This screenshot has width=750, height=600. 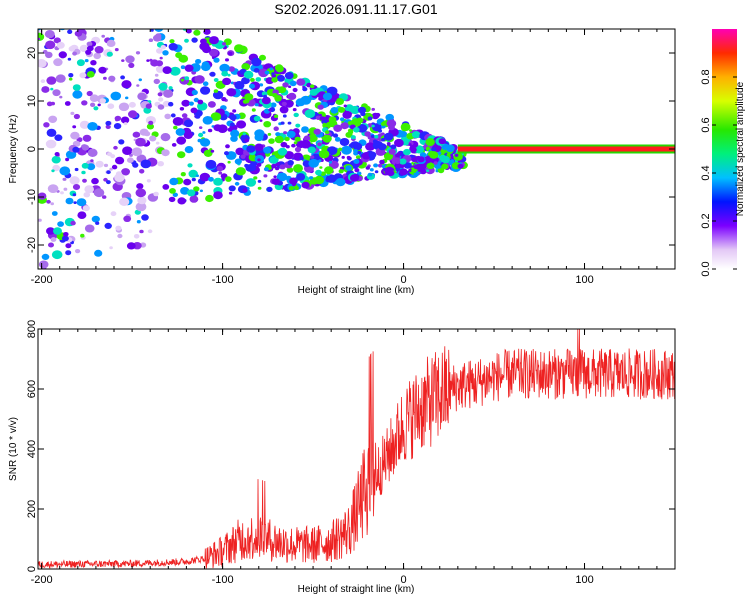 I want to click on colorbar-tick-label: 0.6, so click(x=706, y=124).